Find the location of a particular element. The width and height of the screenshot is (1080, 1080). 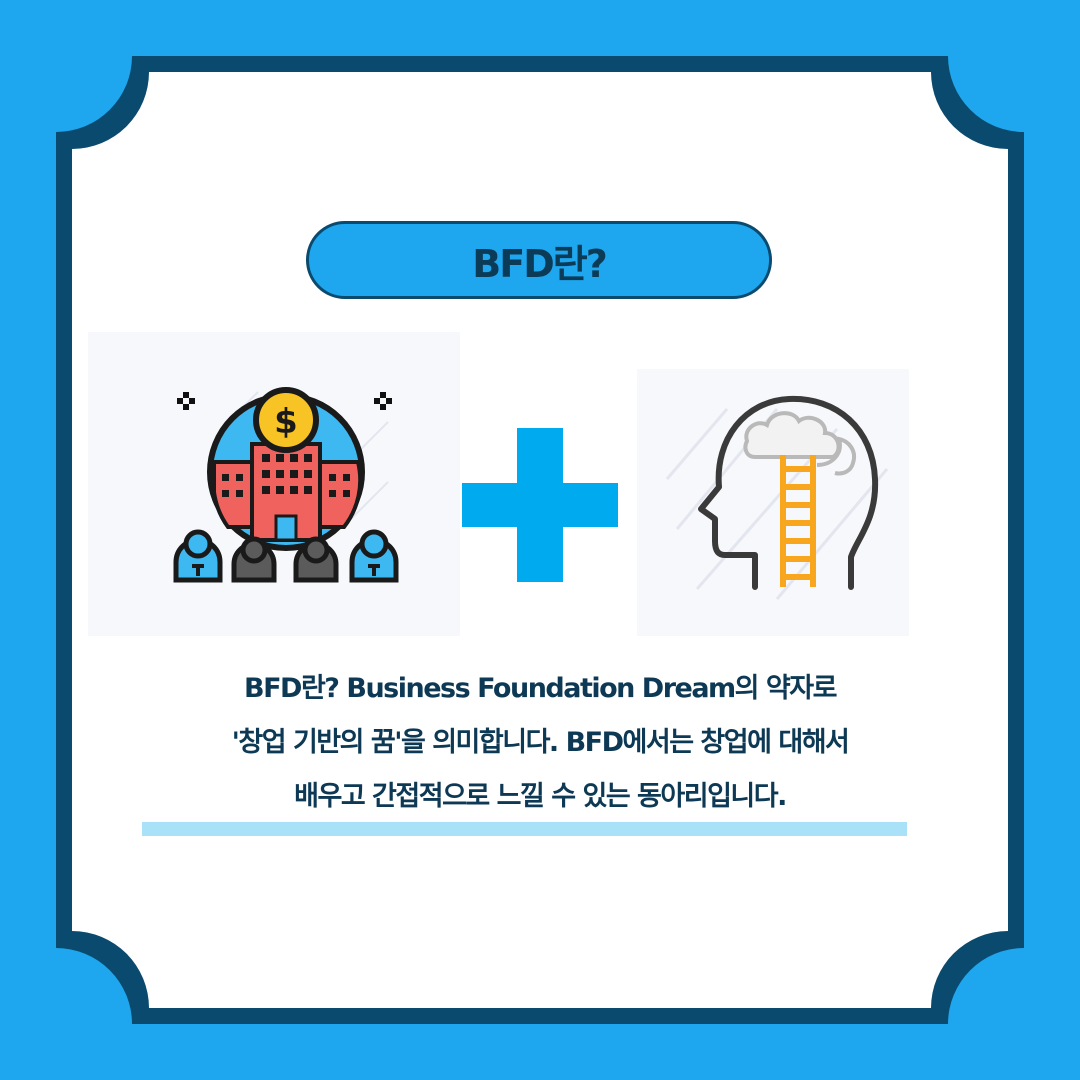

highlight-bar is located at coordinates (524, 829).